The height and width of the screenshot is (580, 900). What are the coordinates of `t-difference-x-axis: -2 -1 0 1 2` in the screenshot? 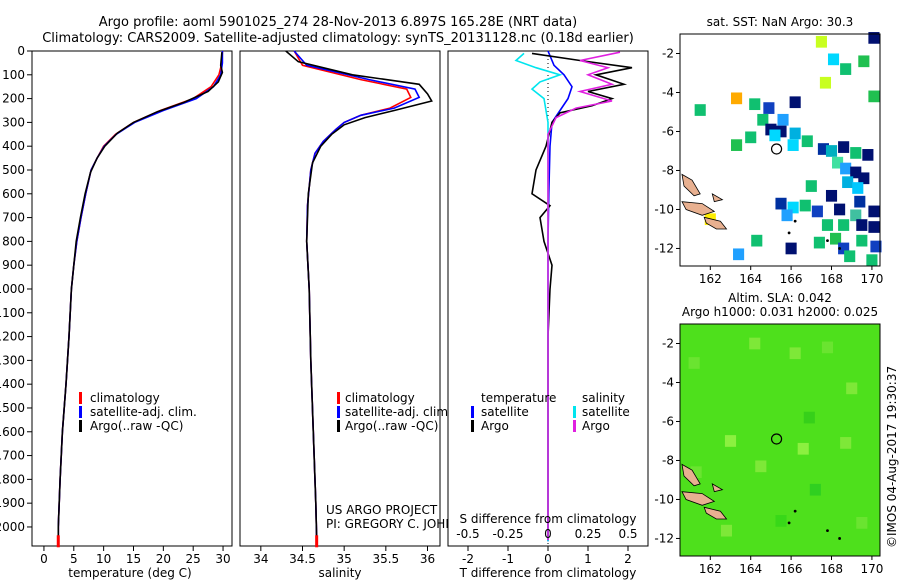 It's located at (547, 556).